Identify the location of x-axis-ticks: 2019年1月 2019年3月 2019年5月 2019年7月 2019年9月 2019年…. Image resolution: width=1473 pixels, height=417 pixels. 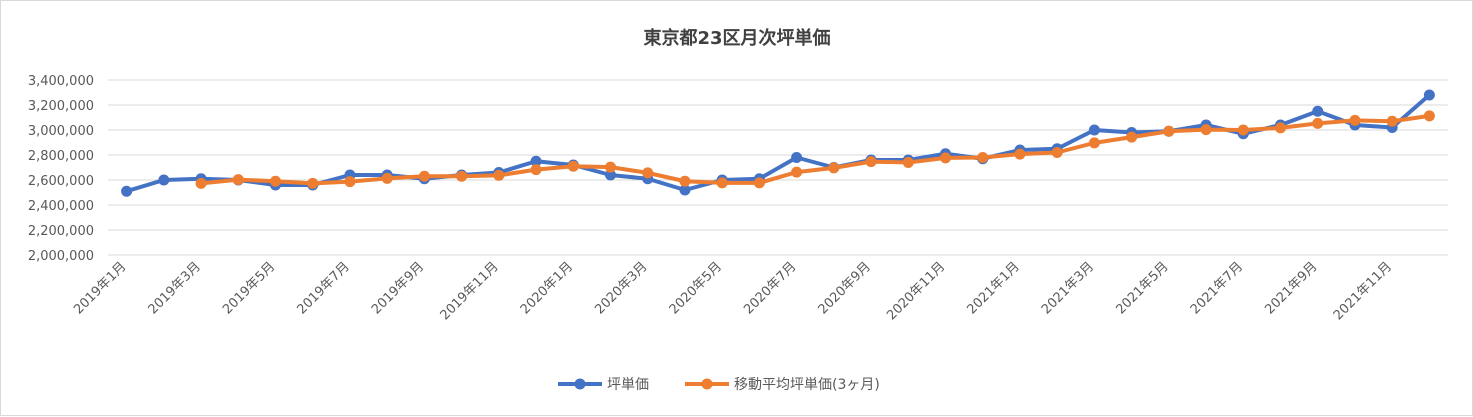
(733, 291).